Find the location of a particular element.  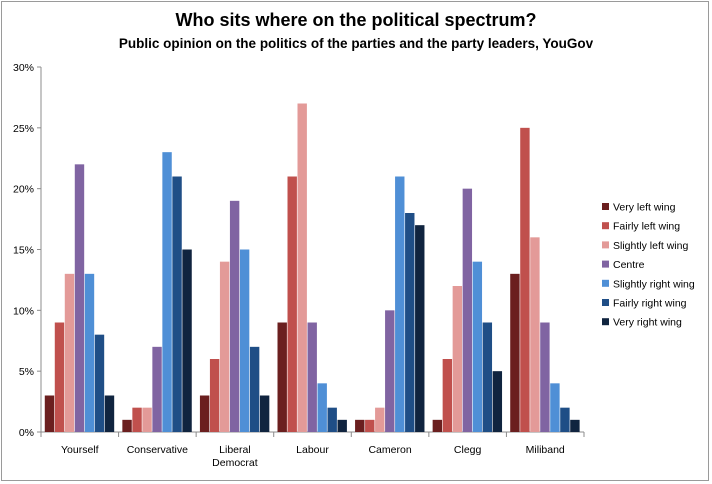

y-tick-label: 0% is located at coordinates (26, 433).